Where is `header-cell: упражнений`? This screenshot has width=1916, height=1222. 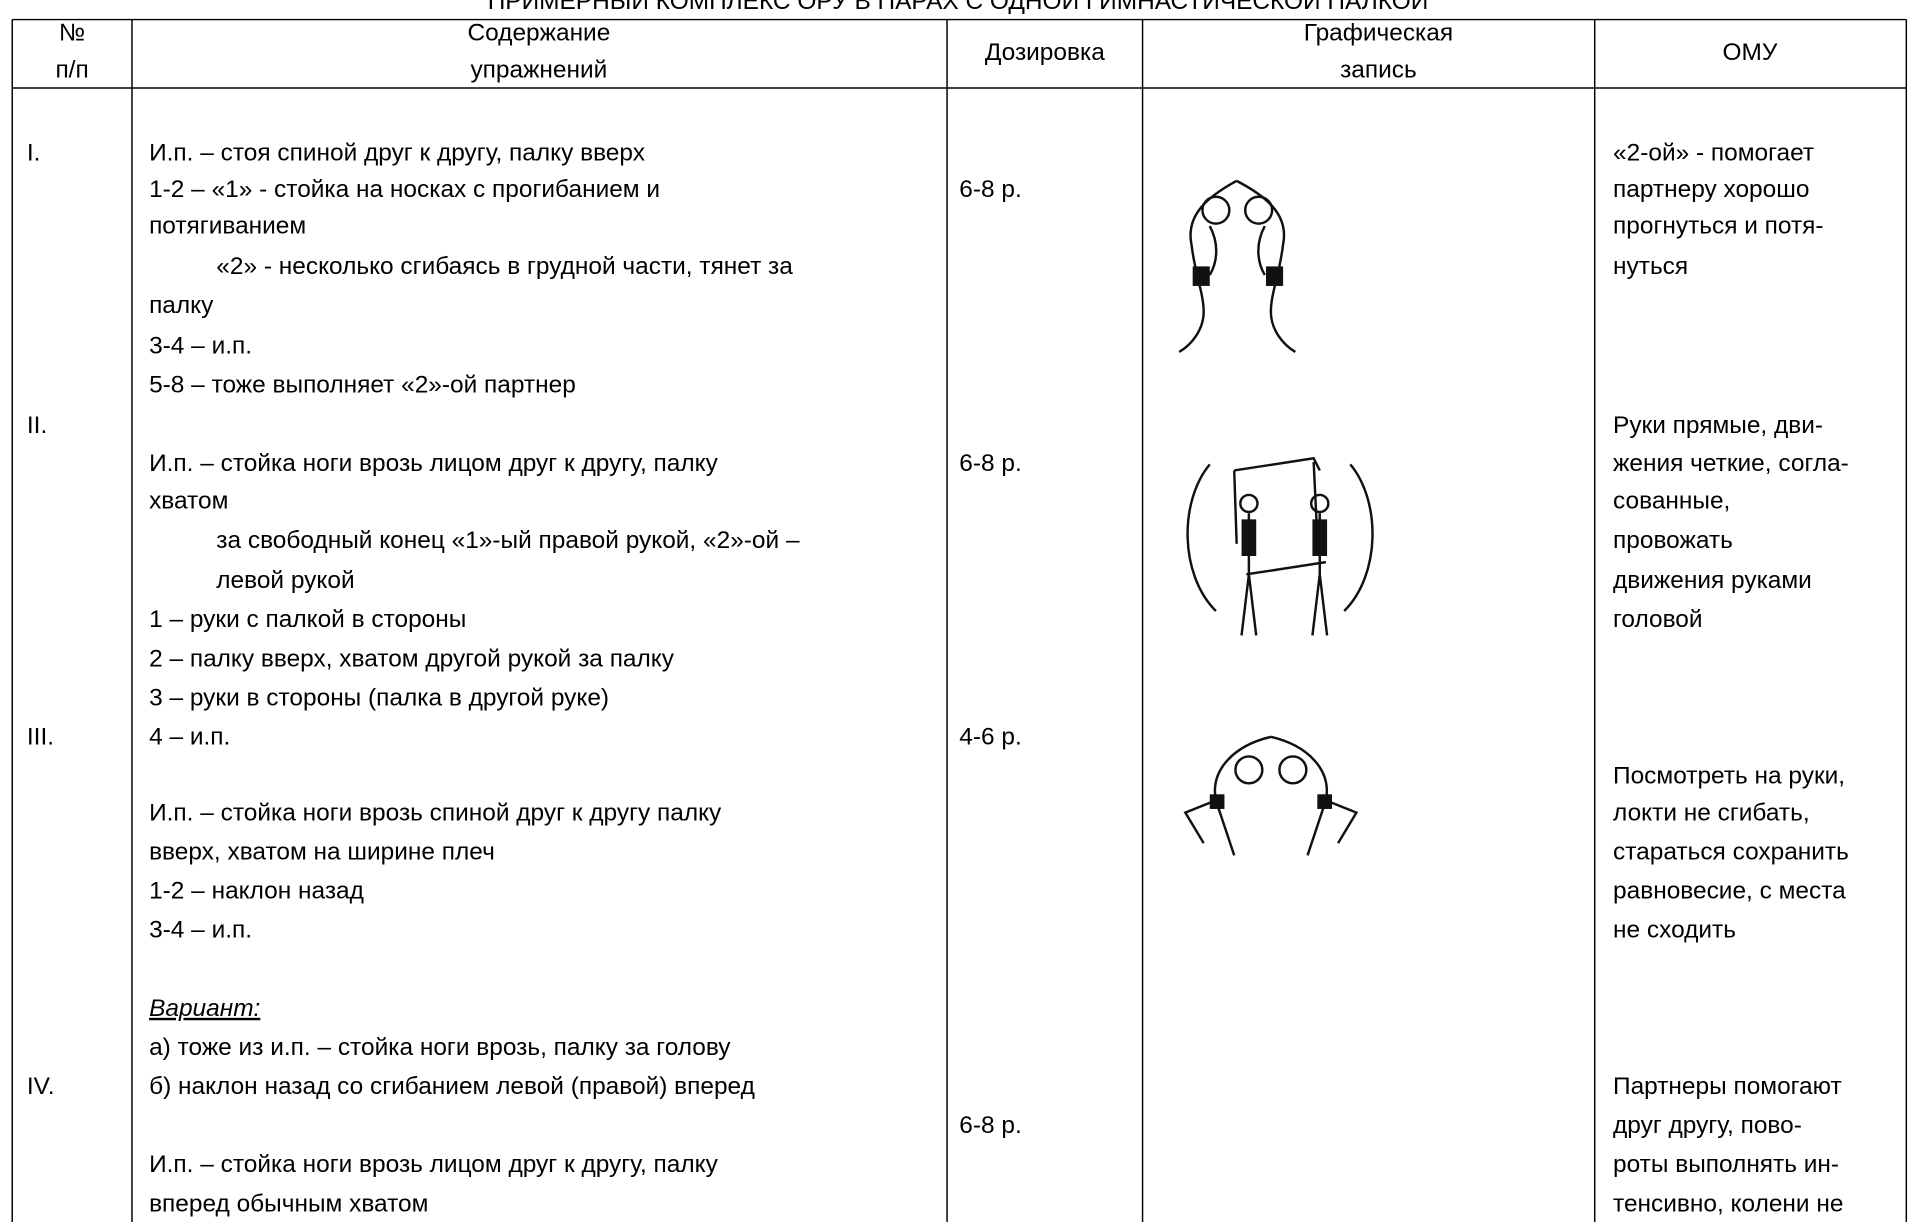
header-cell: упражнений is located at coordinates (538, 69).